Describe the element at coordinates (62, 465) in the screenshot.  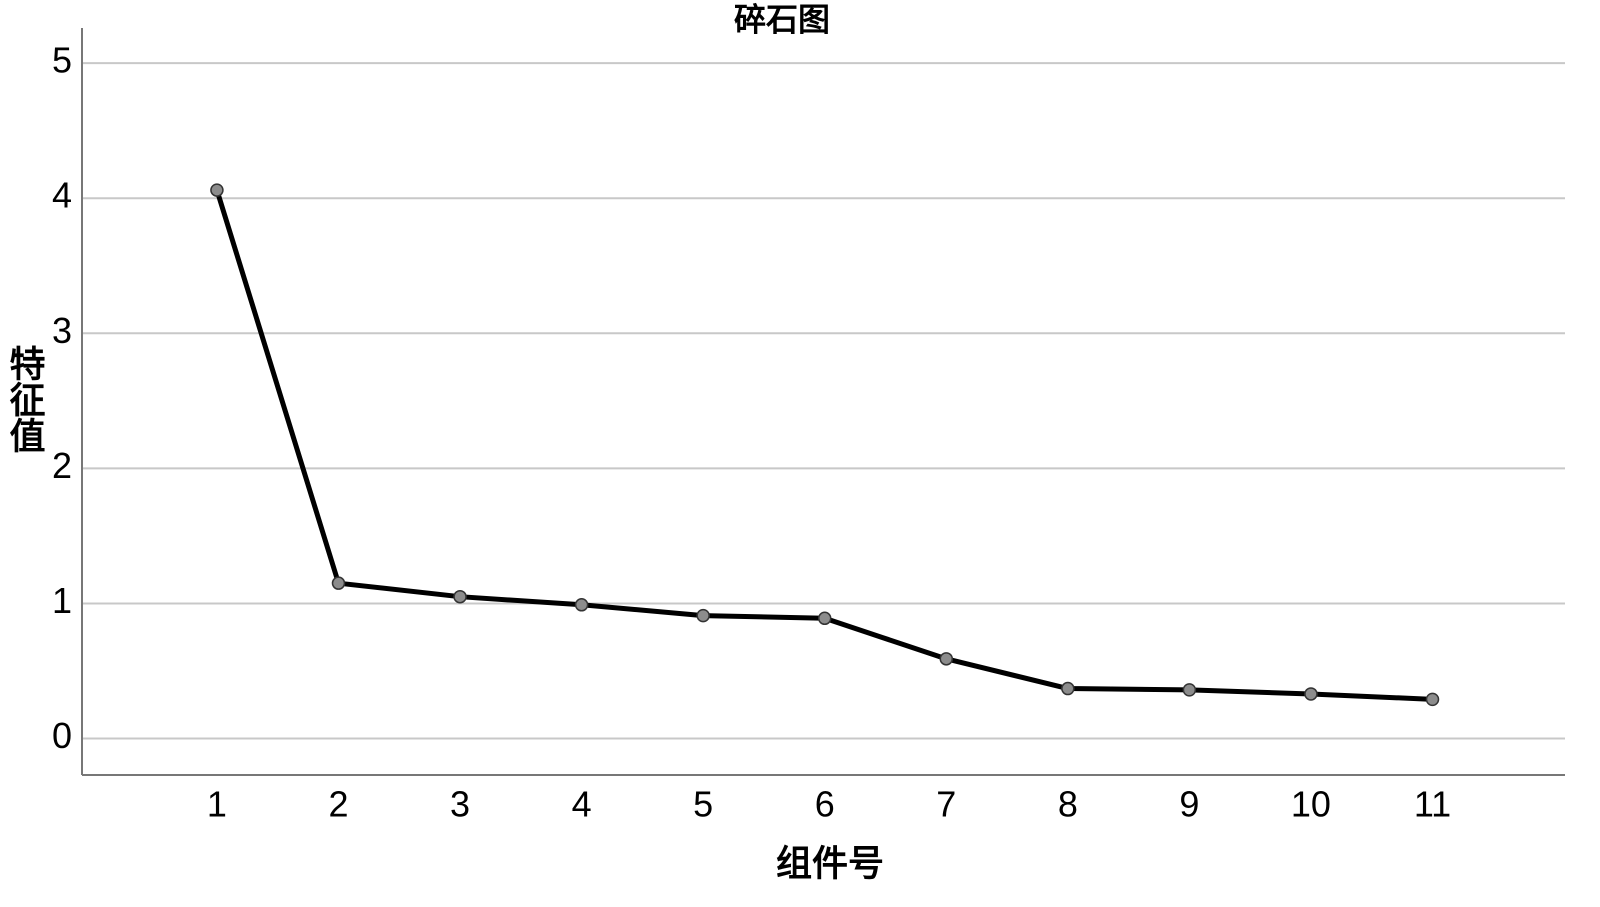
I see `y-tick-label: 2` at that location.